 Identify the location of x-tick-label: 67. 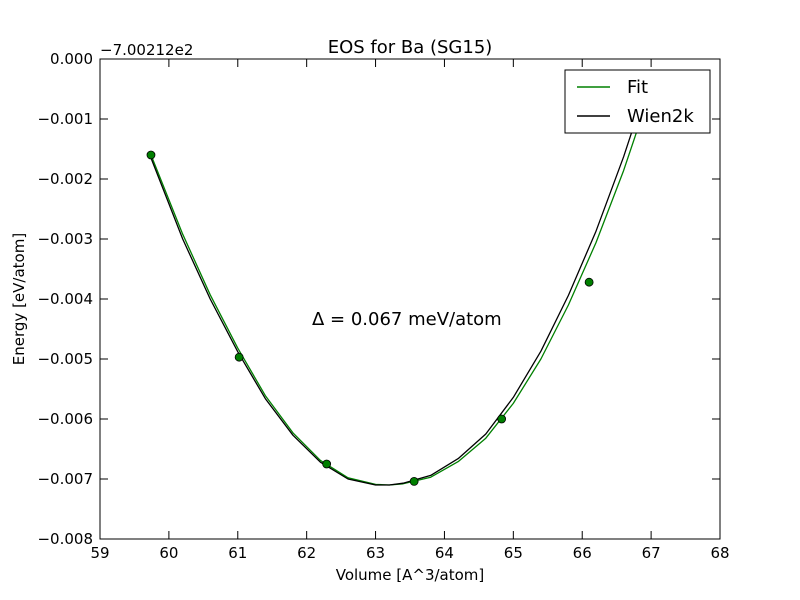
(651, 553).